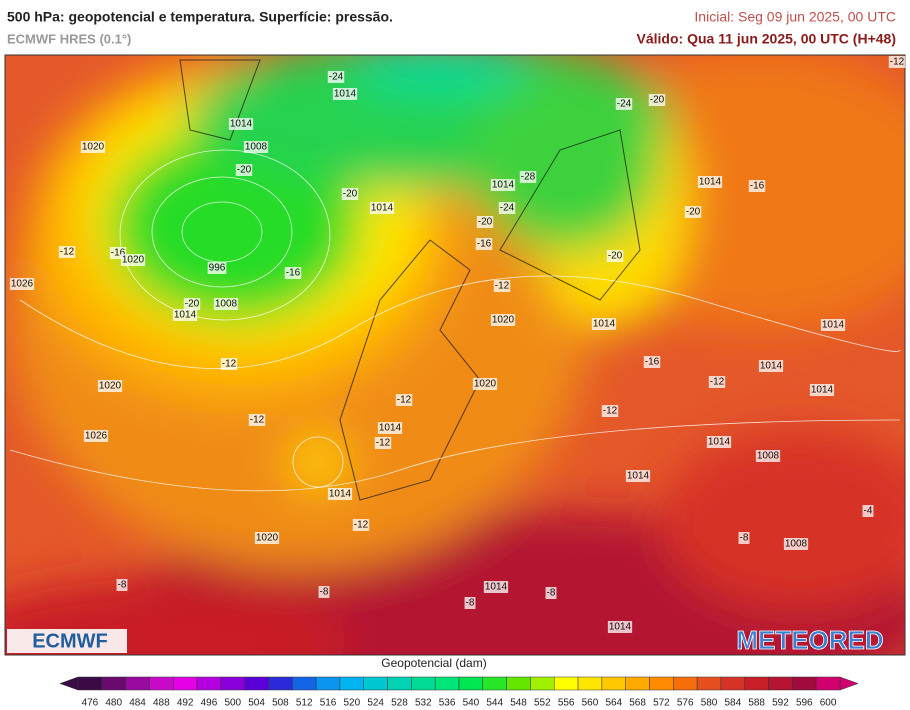  I want to click on map-label: 996, so click(217, 268).